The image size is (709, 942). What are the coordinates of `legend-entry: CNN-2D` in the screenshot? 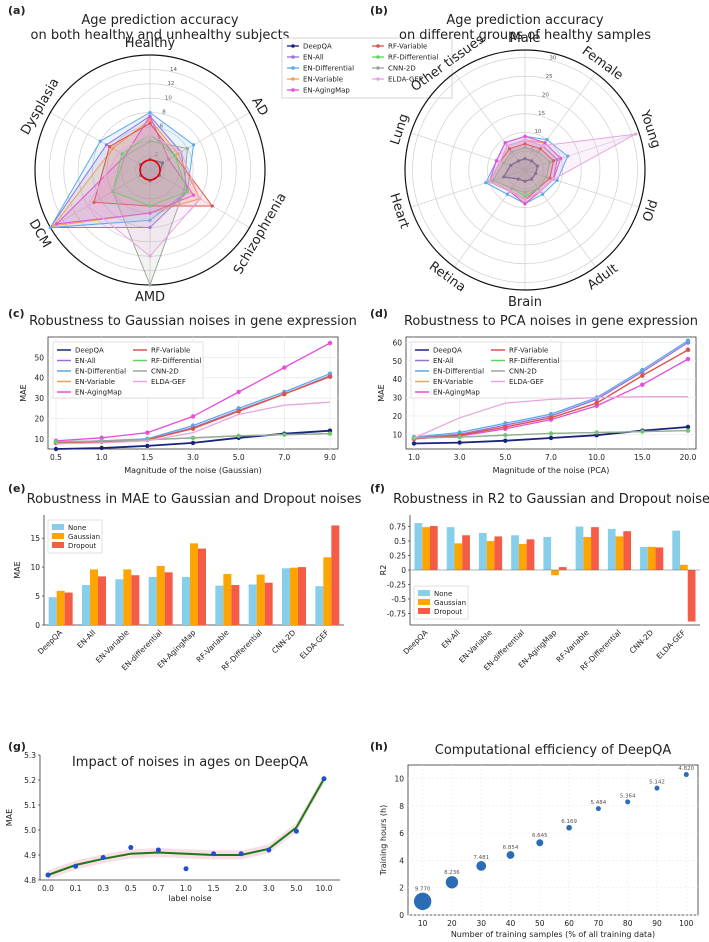 It's located at (165, 372).